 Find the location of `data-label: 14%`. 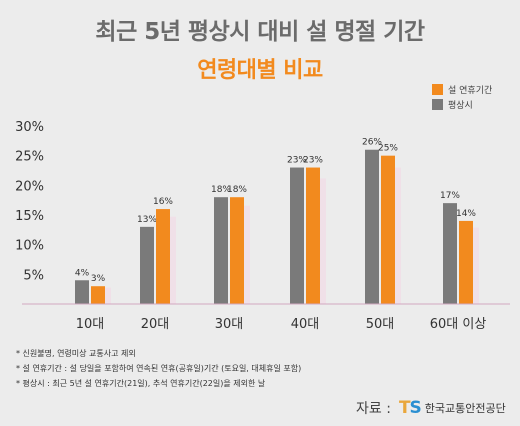

data-label: 14% is located at coordinates (466, 214).